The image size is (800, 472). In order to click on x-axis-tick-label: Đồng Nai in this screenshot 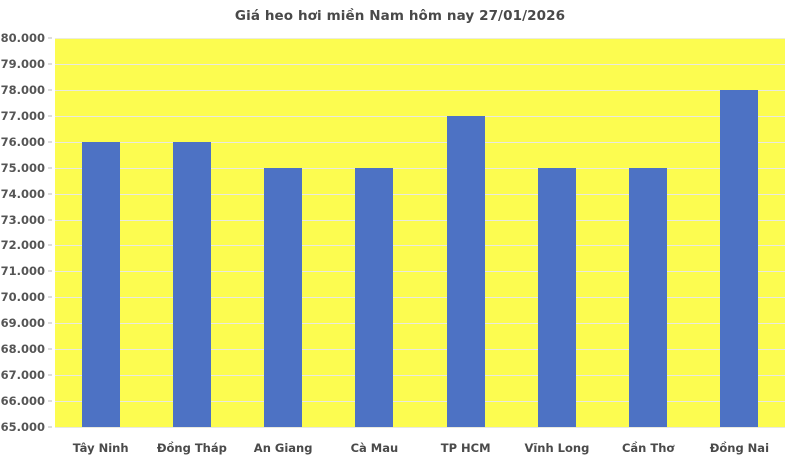, I will do `click(739, 448)`.